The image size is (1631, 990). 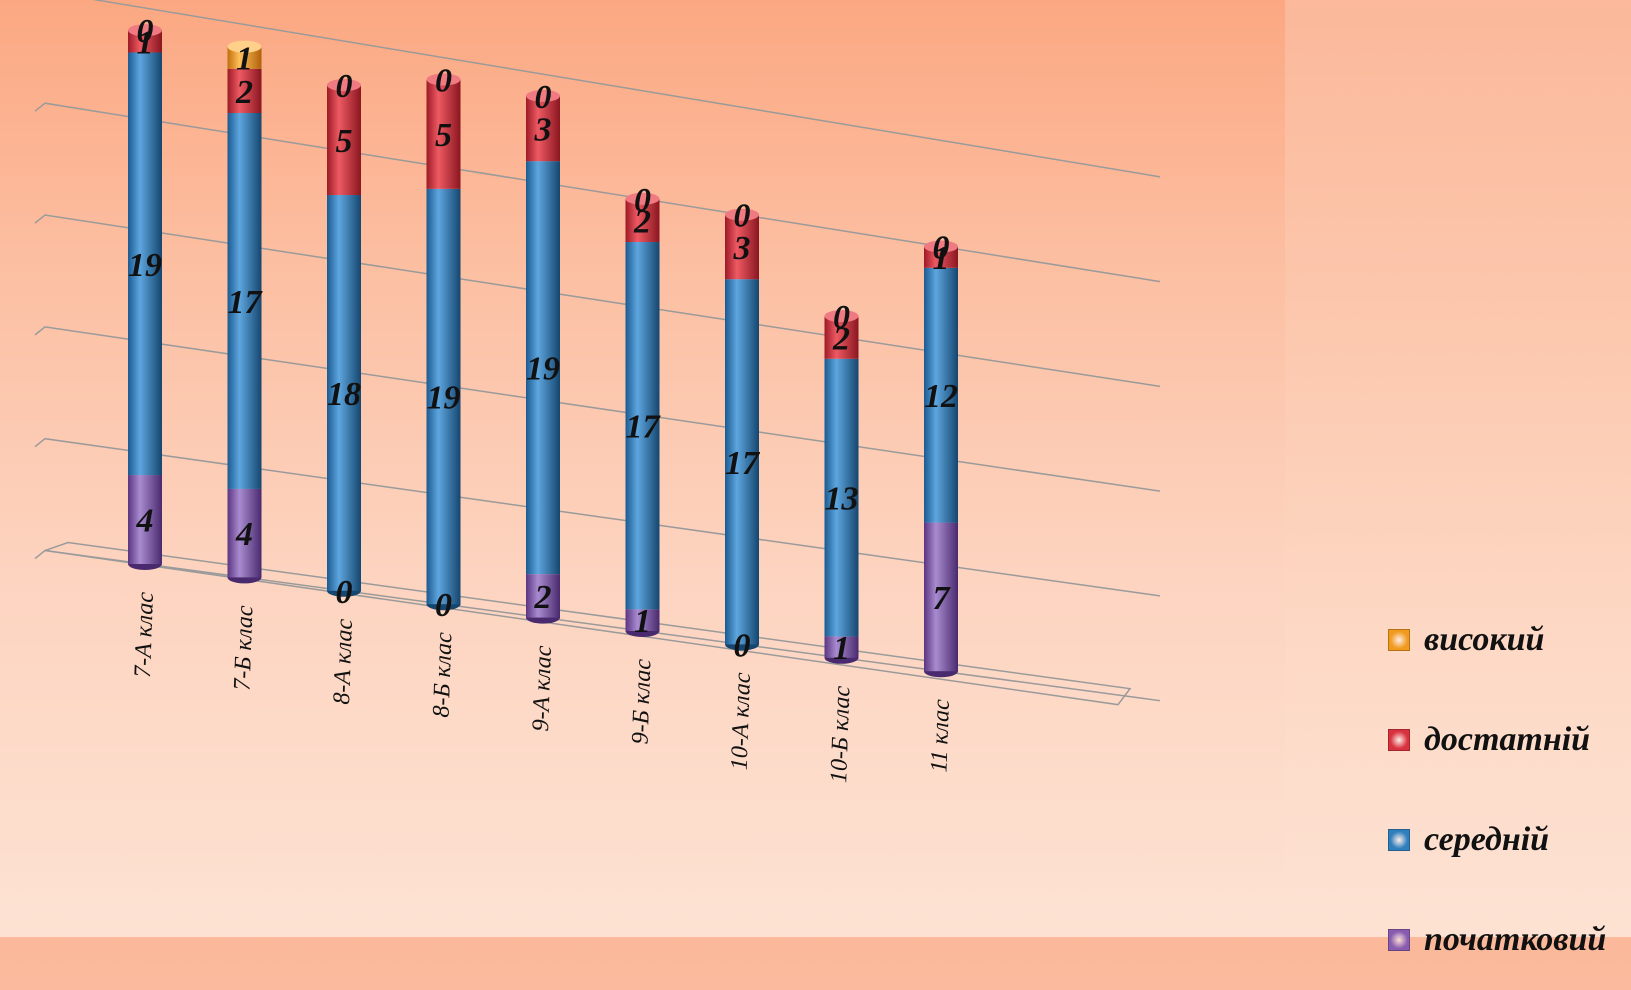 What do you see at coordinates (940, 735) in the screenshot?
I see `category-label: 11 клас` at bounding box center [940, 735].